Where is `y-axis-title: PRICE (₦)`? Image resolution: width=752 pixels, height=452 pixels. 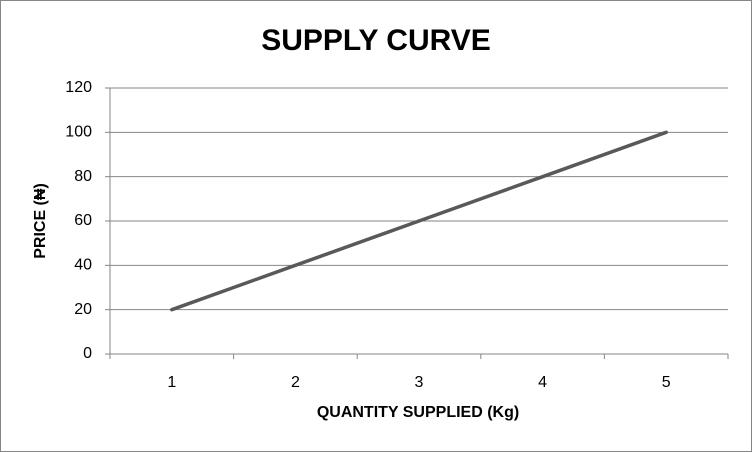
y-axis-title: PRICE (₦) is located at coordinates (40, 221).